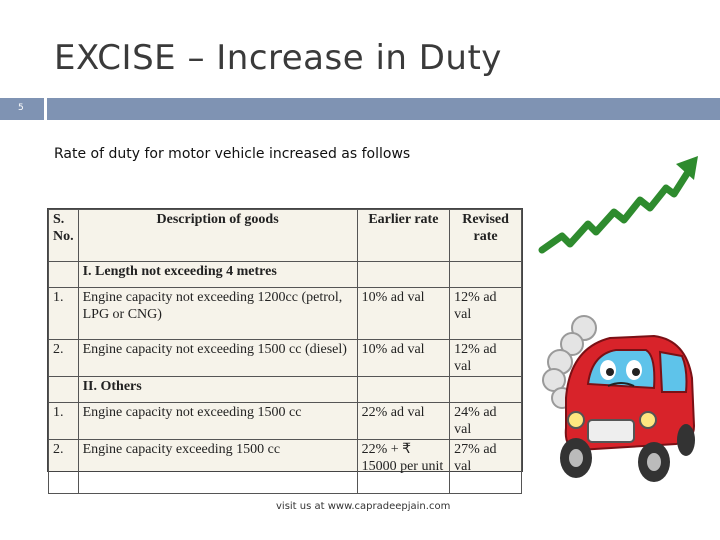 This screenshot has height=540, width=720. Describe the element at coordinates (217, 235) in the screenshot. I see `header-description: Description of goods` at that location.